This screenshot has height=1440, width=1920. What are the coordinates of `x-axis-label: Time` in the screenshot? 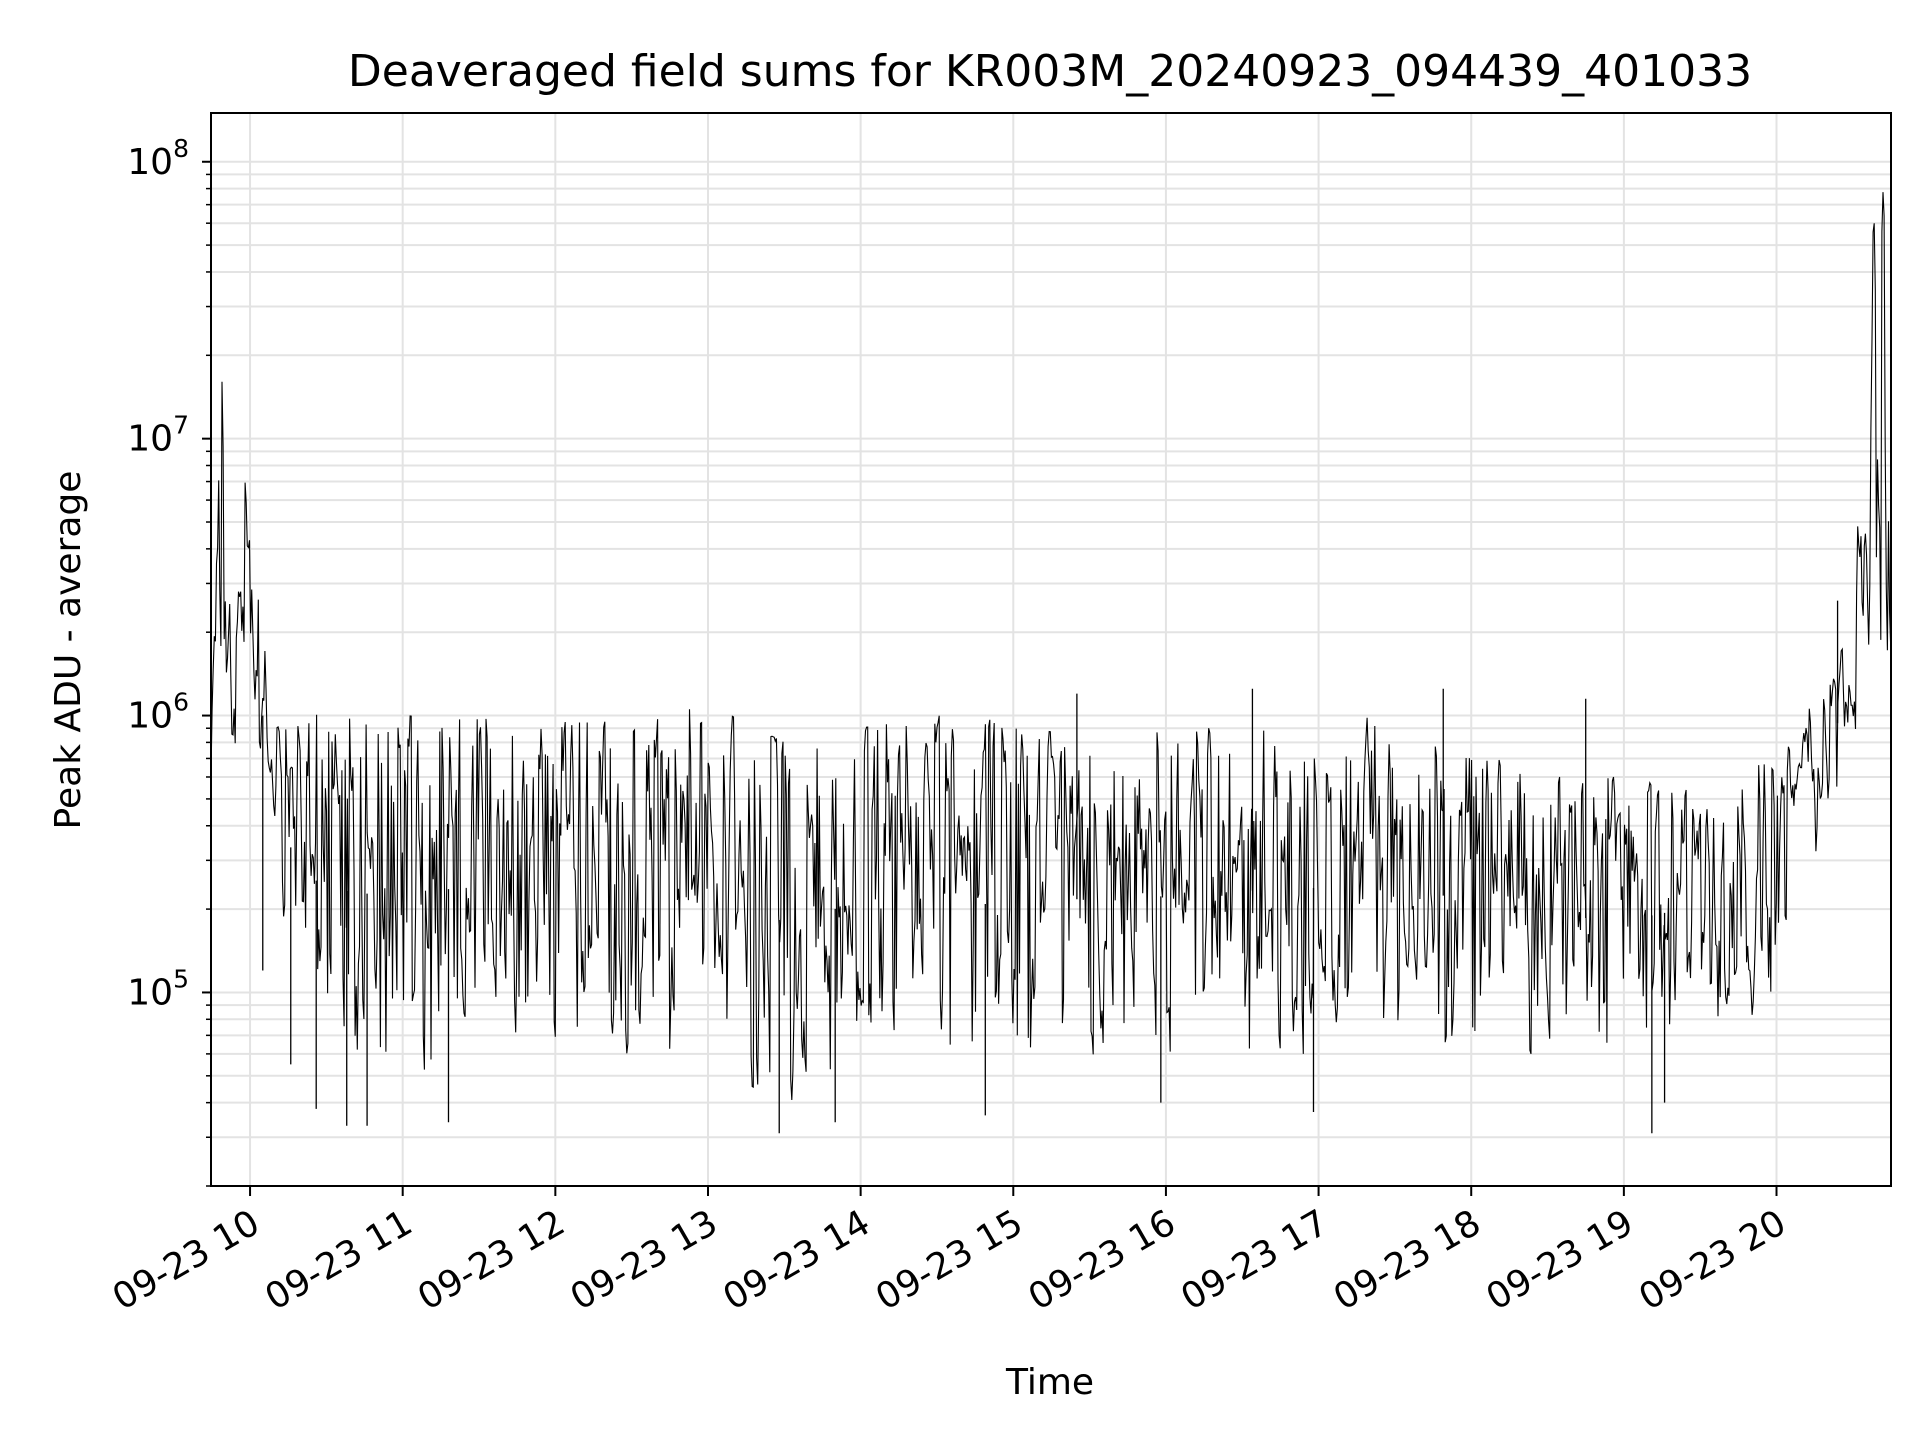 It's located at (1049, 1382).